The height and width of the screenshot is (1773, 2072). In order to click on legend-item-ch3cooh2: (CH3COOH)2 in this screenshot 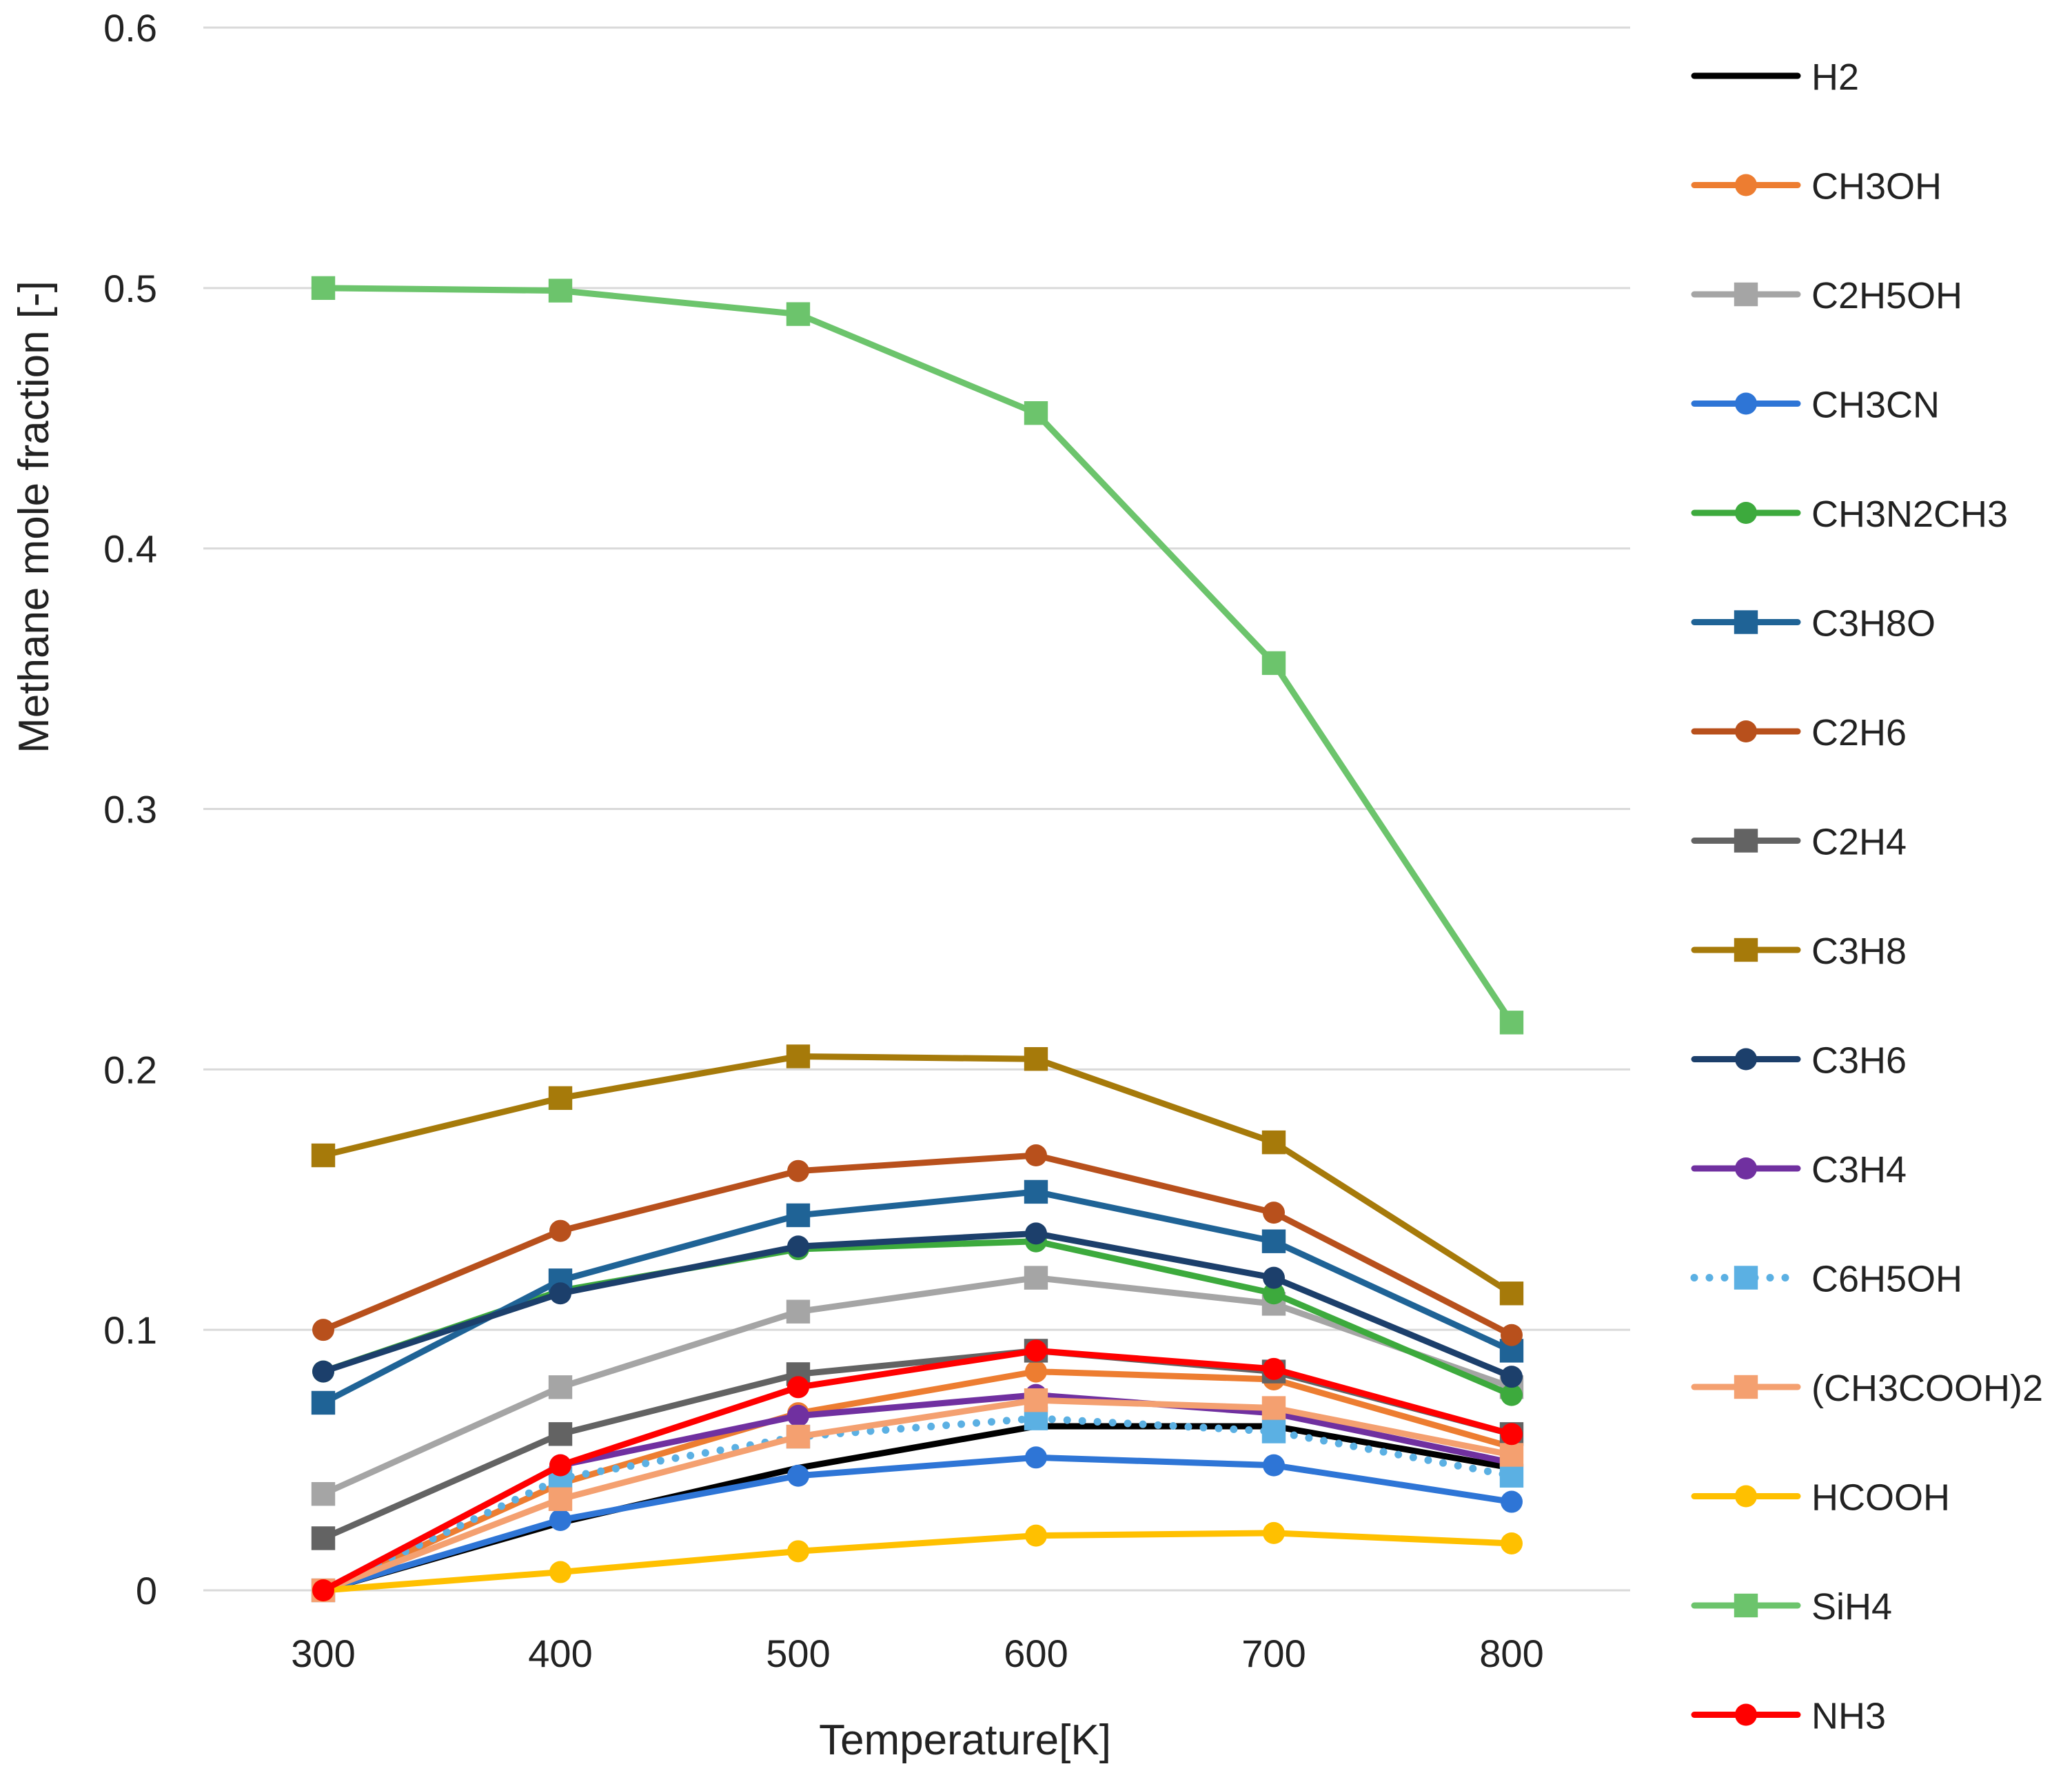, I will do `click(1867, 1388)`.